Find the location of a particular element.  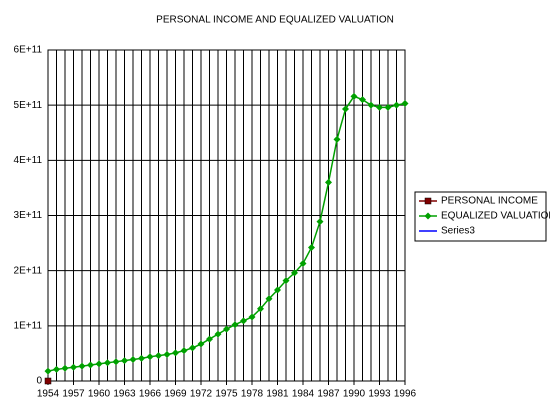

x-tick-label: 1969 is located at coordinates (175, 394).